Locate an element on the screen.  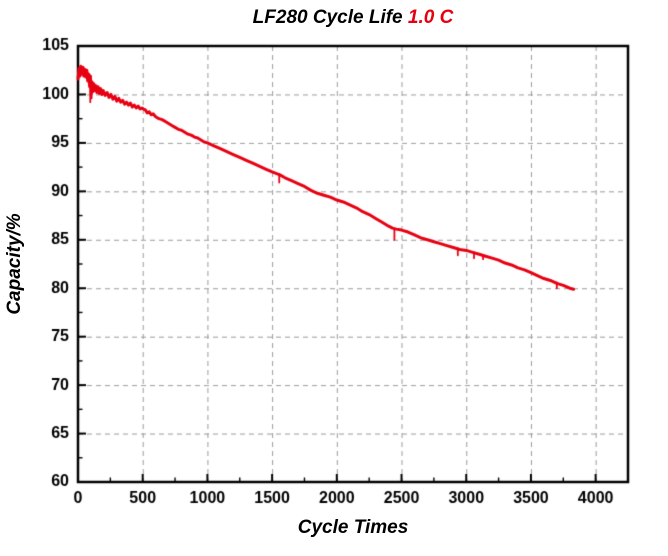
chart-title: LF280 Cycle Life 1.0 C is located at coordinates (353, 18).